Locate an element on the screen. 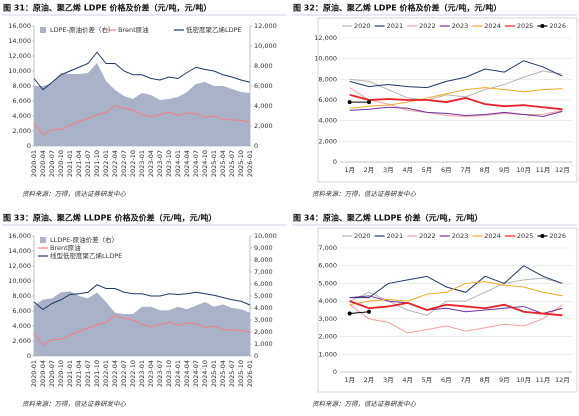 The height and width of the screenshot is (416, 579). x-tick-label: 2021-10 is located at coordinates (97, 163).